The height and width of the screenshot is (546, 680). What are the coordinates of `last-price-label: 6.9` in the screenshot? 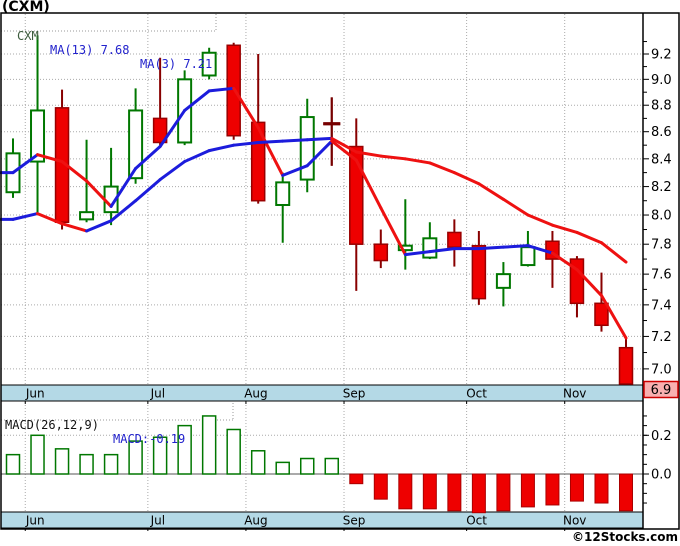 It's located at (661, 390).